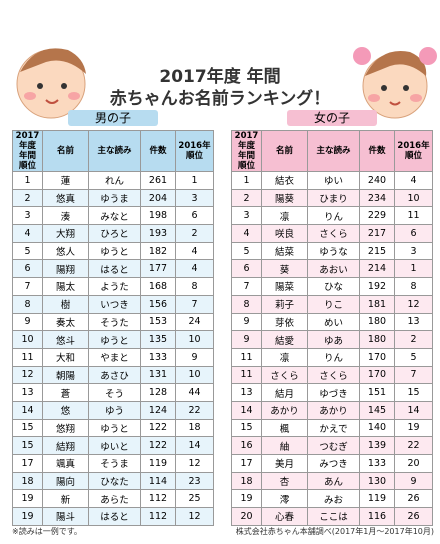  I want to click on table-row: 19 陽斗 はると 112 12, so click(113, 516).